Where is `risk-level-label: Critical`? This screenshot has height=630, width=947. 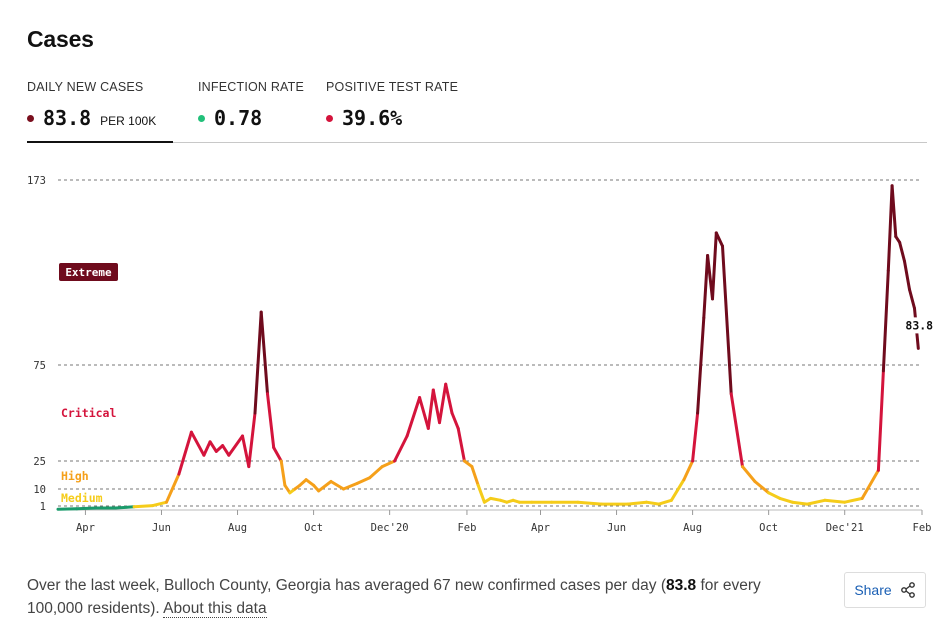
risk-level-label: Critical is located at coordinates (88, 413).